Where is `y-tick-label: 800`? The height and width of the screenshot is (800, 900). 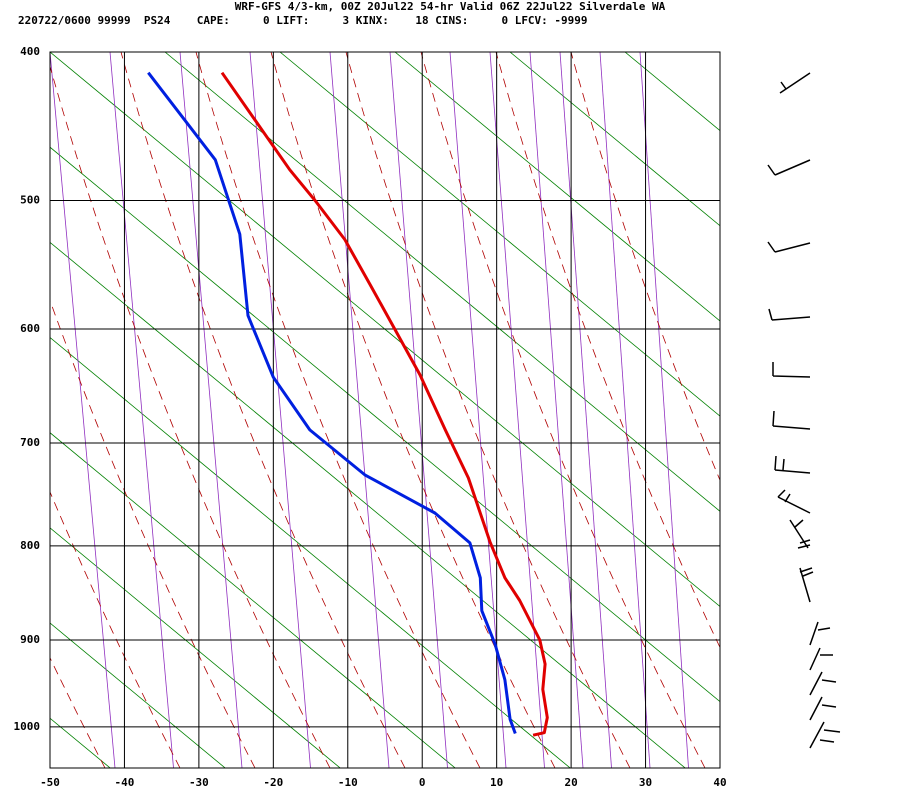
y-tick-label: 800 is located at coordinates (30, 545).